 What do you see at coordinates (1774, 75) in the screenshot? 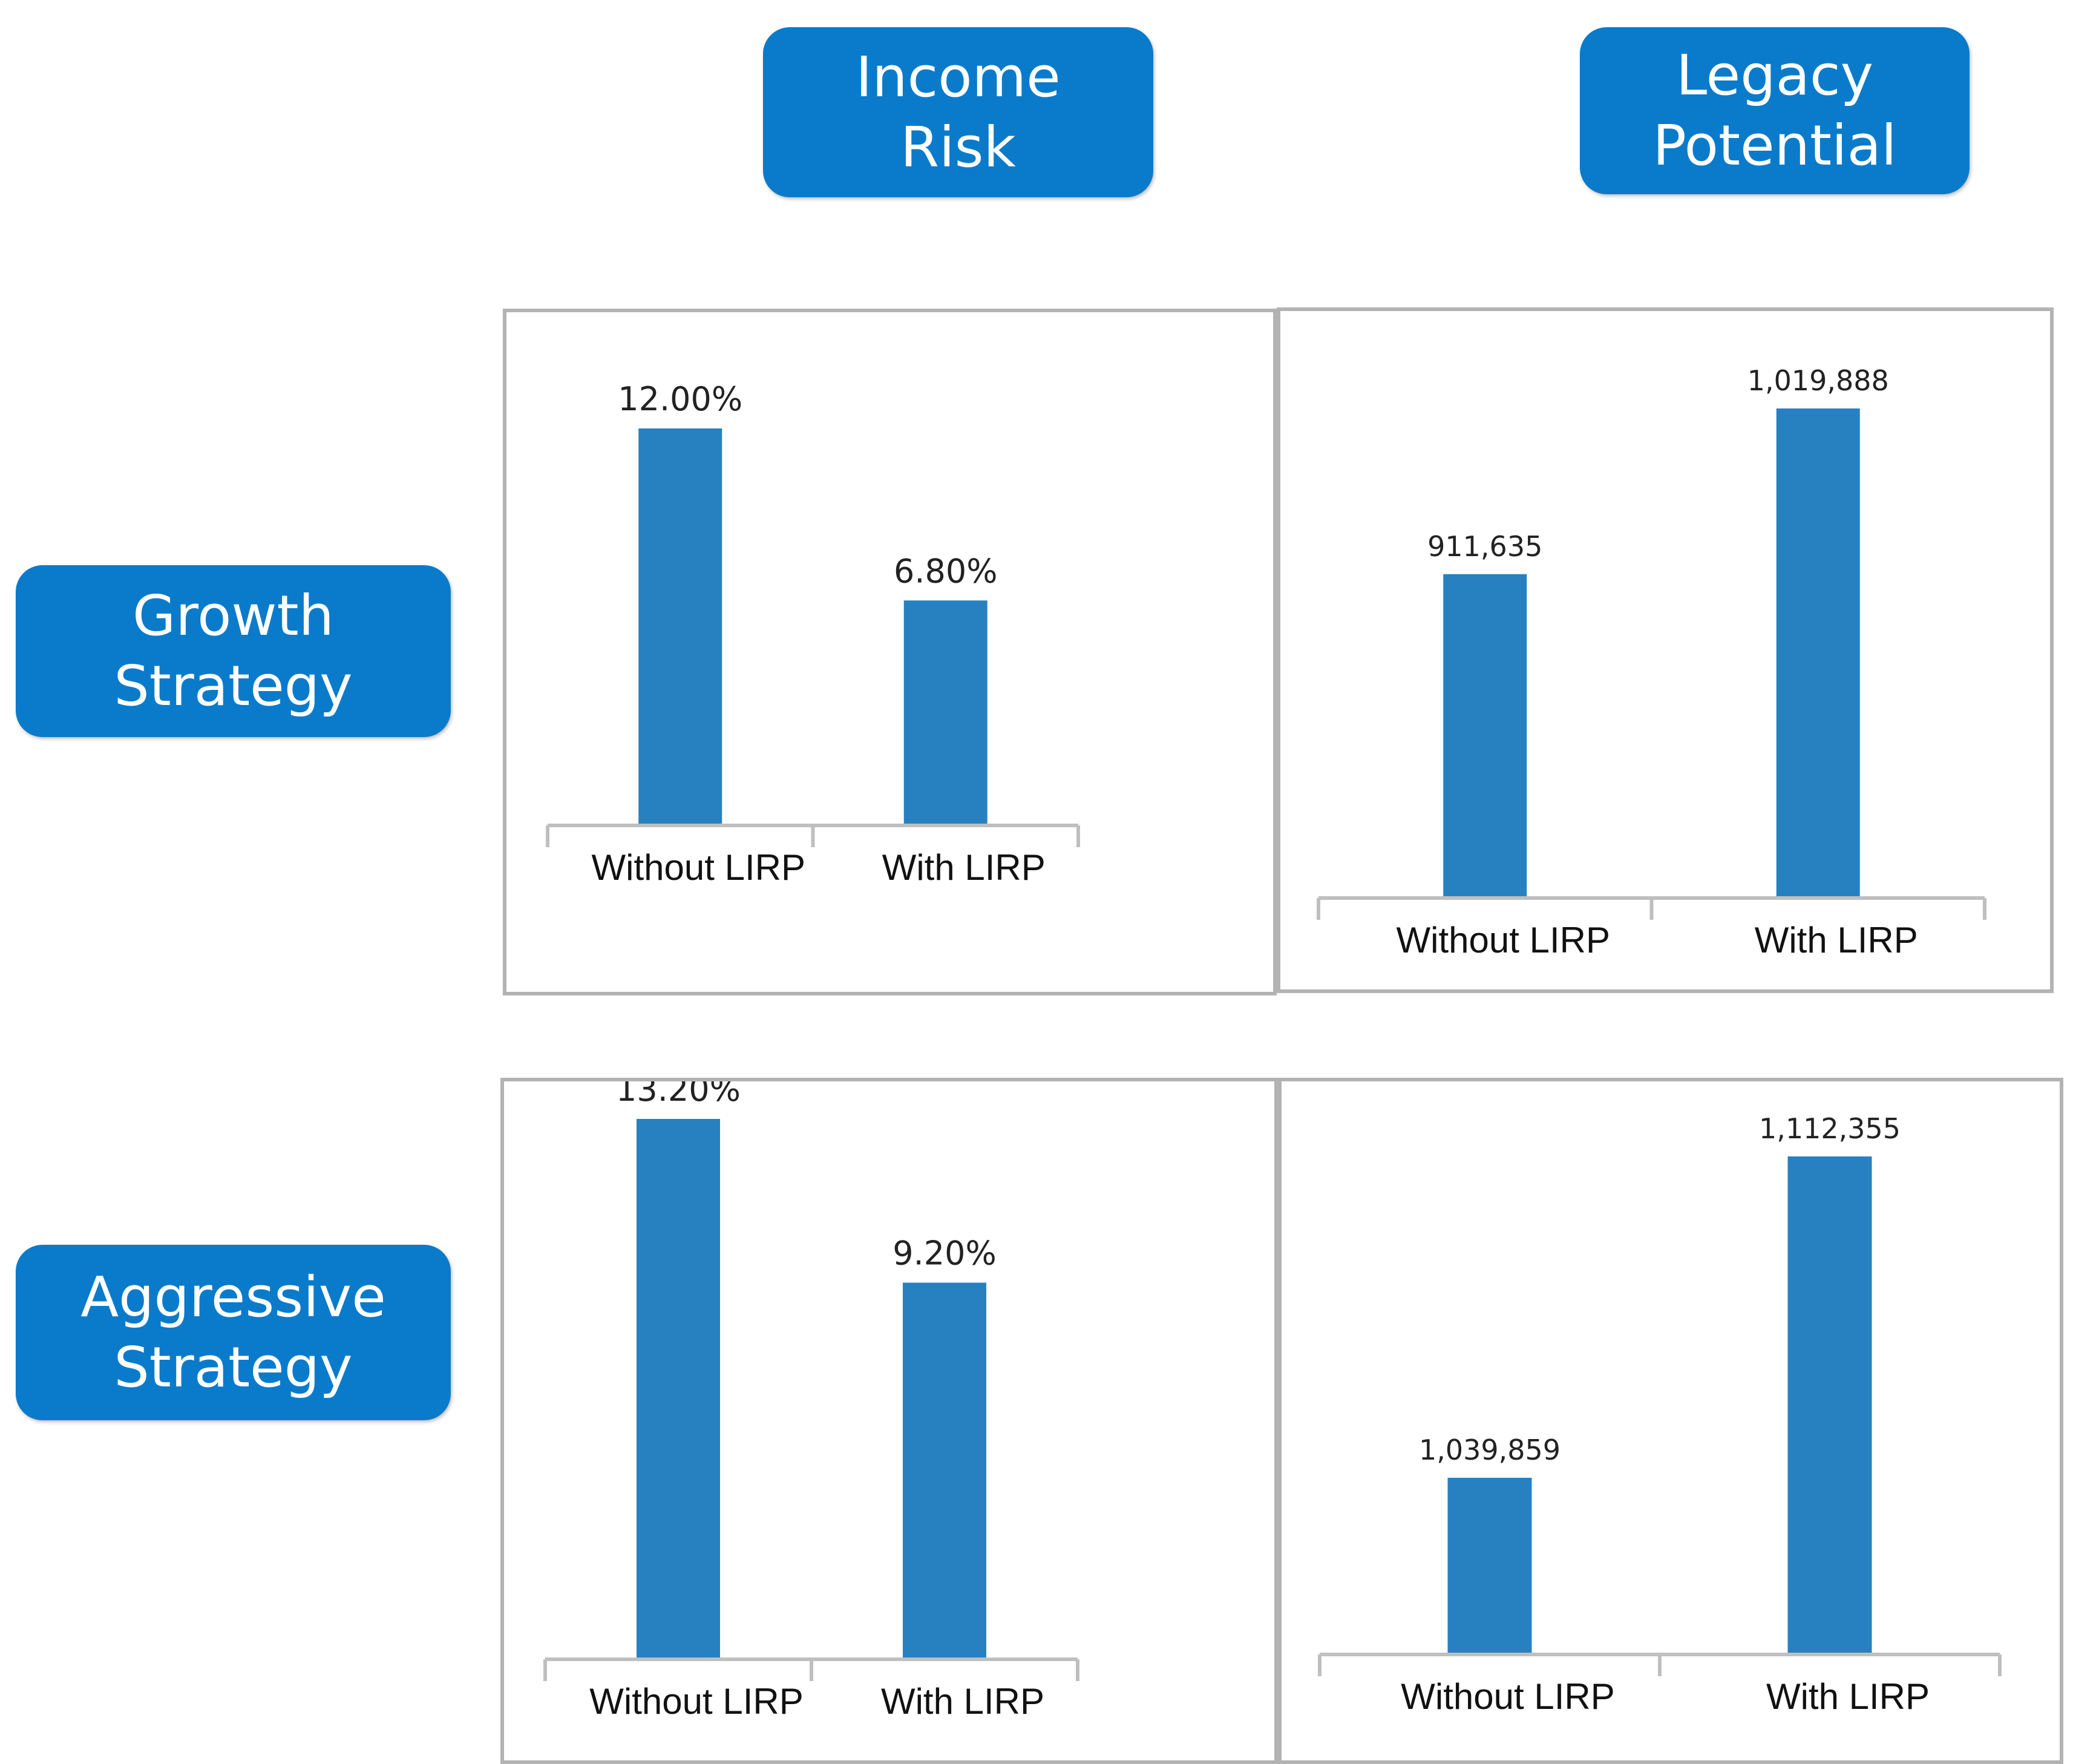
I see `header-legacy-potential-line1: Legacy` at bounding box center [1774, 75].